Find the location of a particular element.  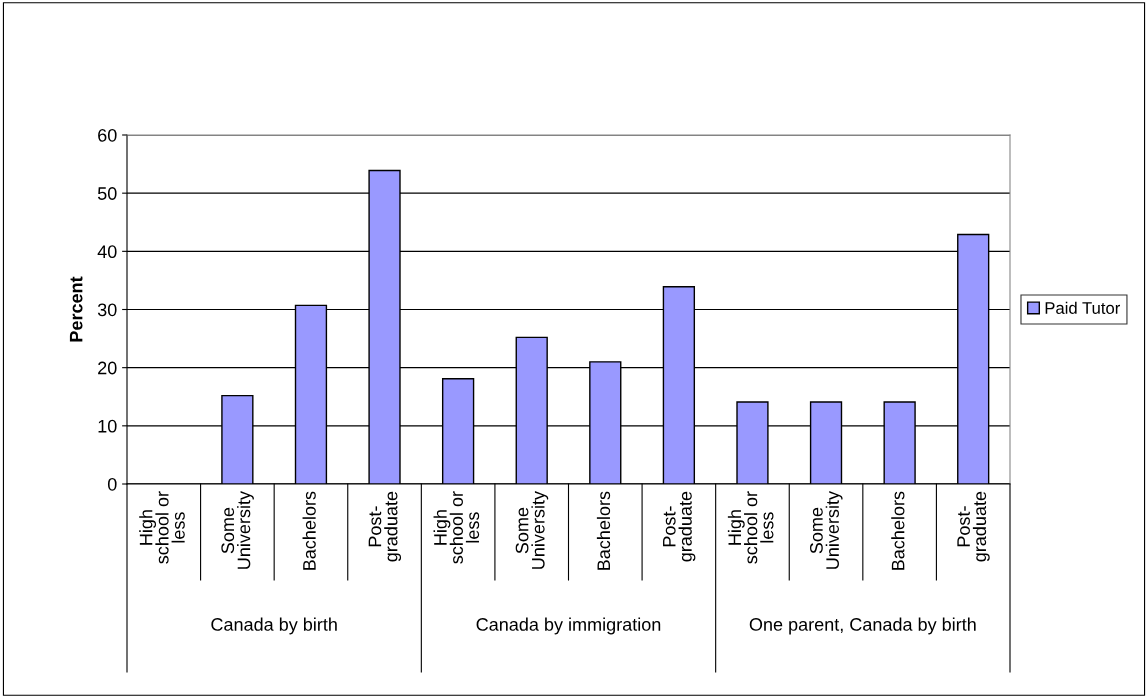

text: Canada by birth is located at coordinates (274, 626).